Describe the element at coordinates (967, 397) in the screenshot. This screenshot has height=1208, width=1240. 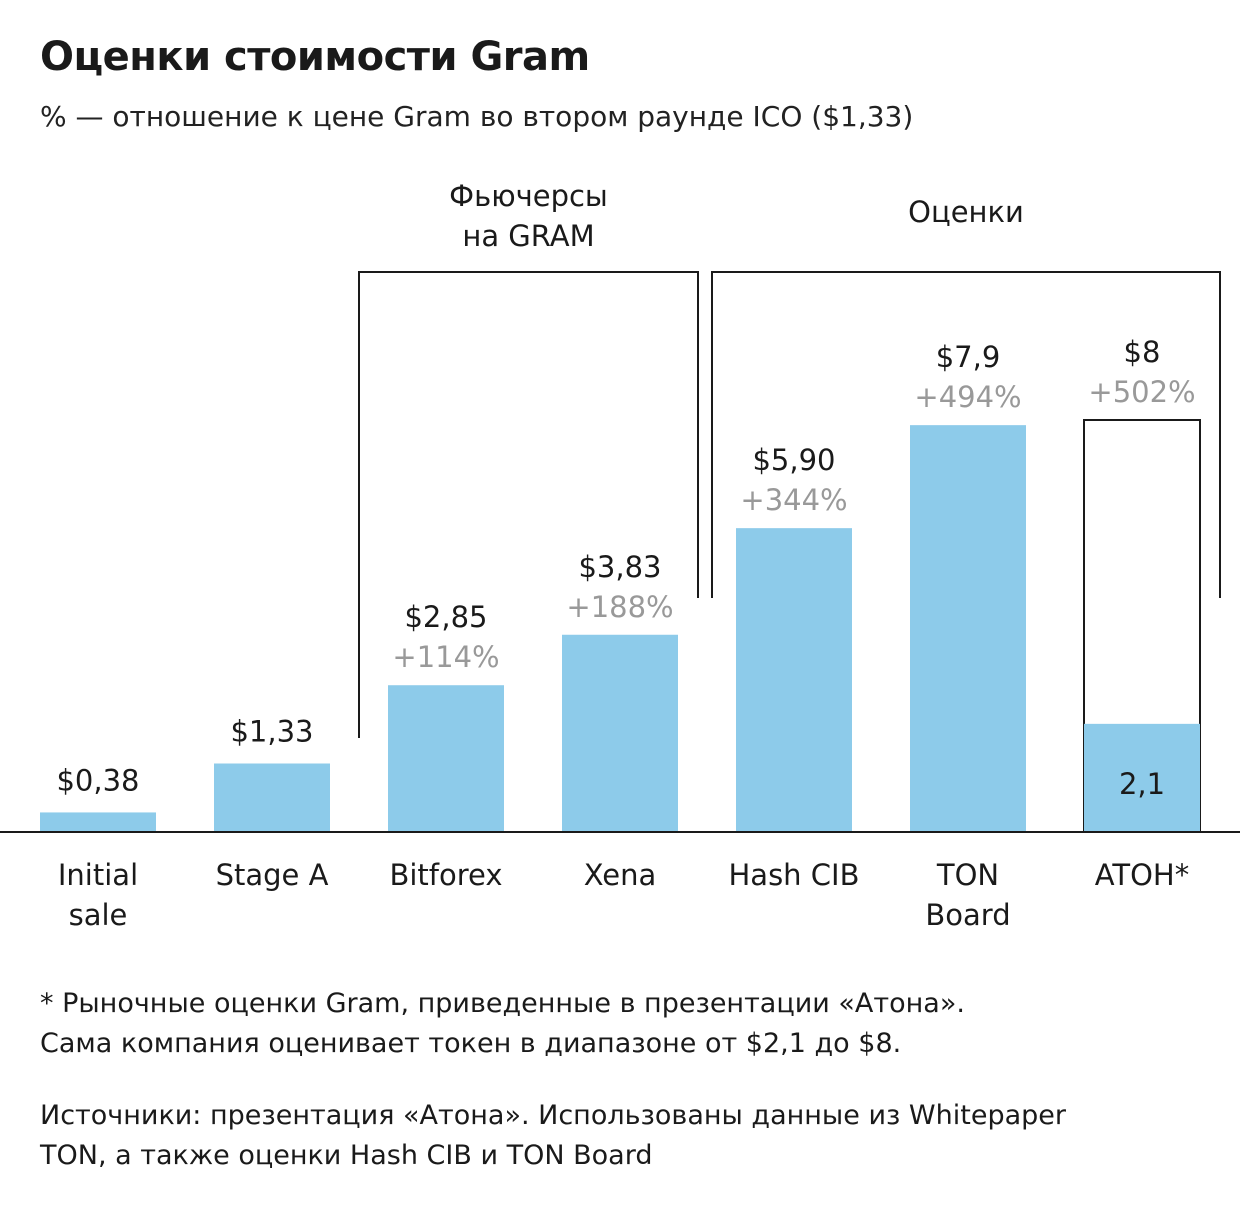
I see `pct-label: +494%` at that location.